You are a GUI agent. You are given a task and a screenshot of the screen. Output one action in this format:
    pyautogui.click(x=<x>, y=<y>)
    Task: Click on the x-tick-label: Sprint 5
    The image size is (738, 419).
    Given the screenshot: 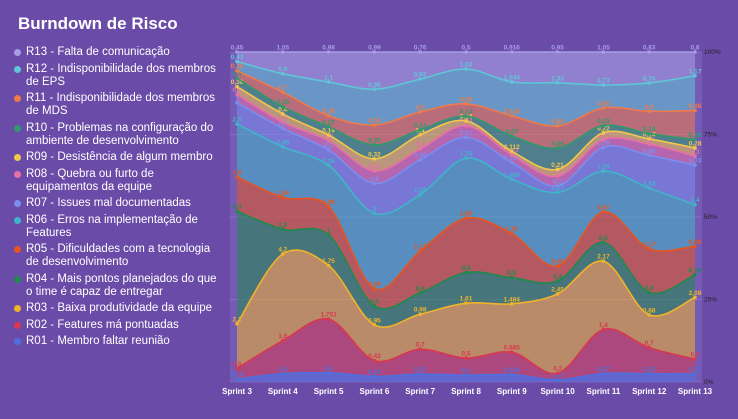 What is the action you would take?
    pyautogui.click(x=329, y=391)
    